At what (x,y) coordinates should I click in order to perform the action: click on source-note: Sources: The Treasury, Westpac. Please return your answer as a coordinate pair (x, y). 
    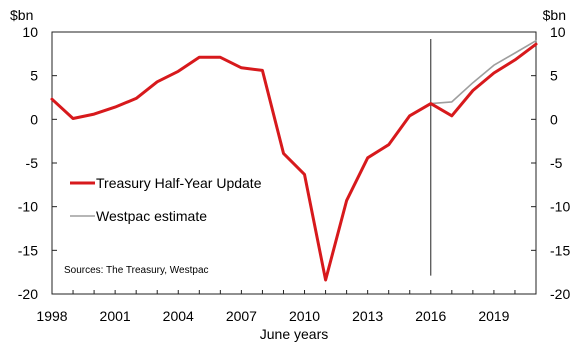
    Looking at the image, I should click on (136, 270).